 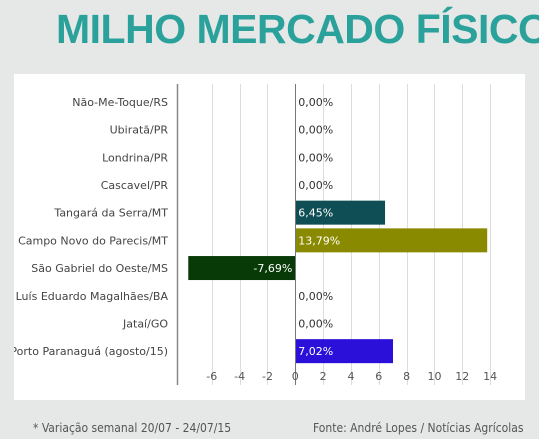 What do you see at coordinates (110, 213) in the screenshot?
I see `category-label: Tangará da Serra/MT` at bounding box center [110, 213].